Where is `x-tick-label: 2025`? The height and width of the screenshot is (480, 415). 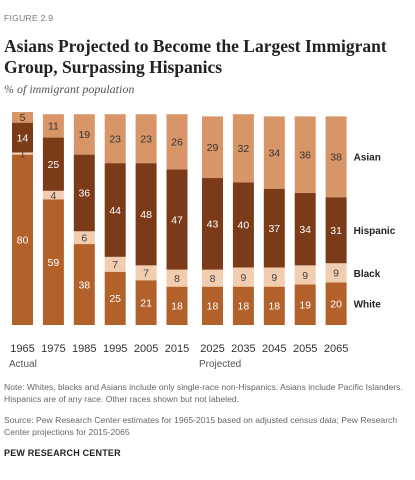
x-tick-label: 2025 is located at coordinates (212, 349).